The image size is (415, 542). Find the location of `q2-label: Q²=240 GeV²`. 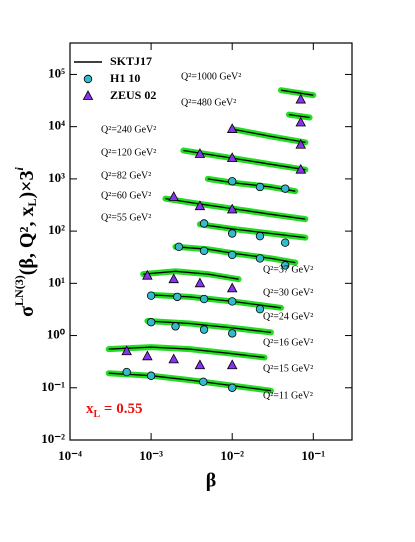

q2-label: Q²=240 GeV² is located at coordinates (128, 129).